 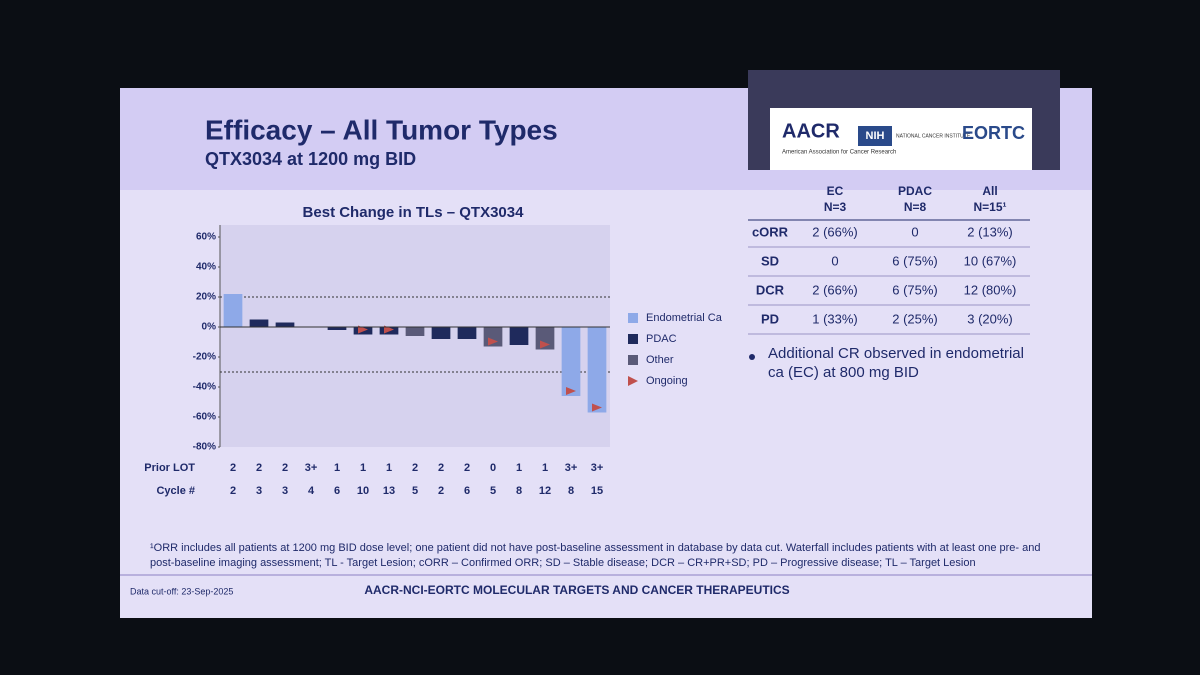 What do you see at coordinates (990, 318) in the screenshot?
I see `table-cell: 3 (20%)` at bounding box center [990, 318].